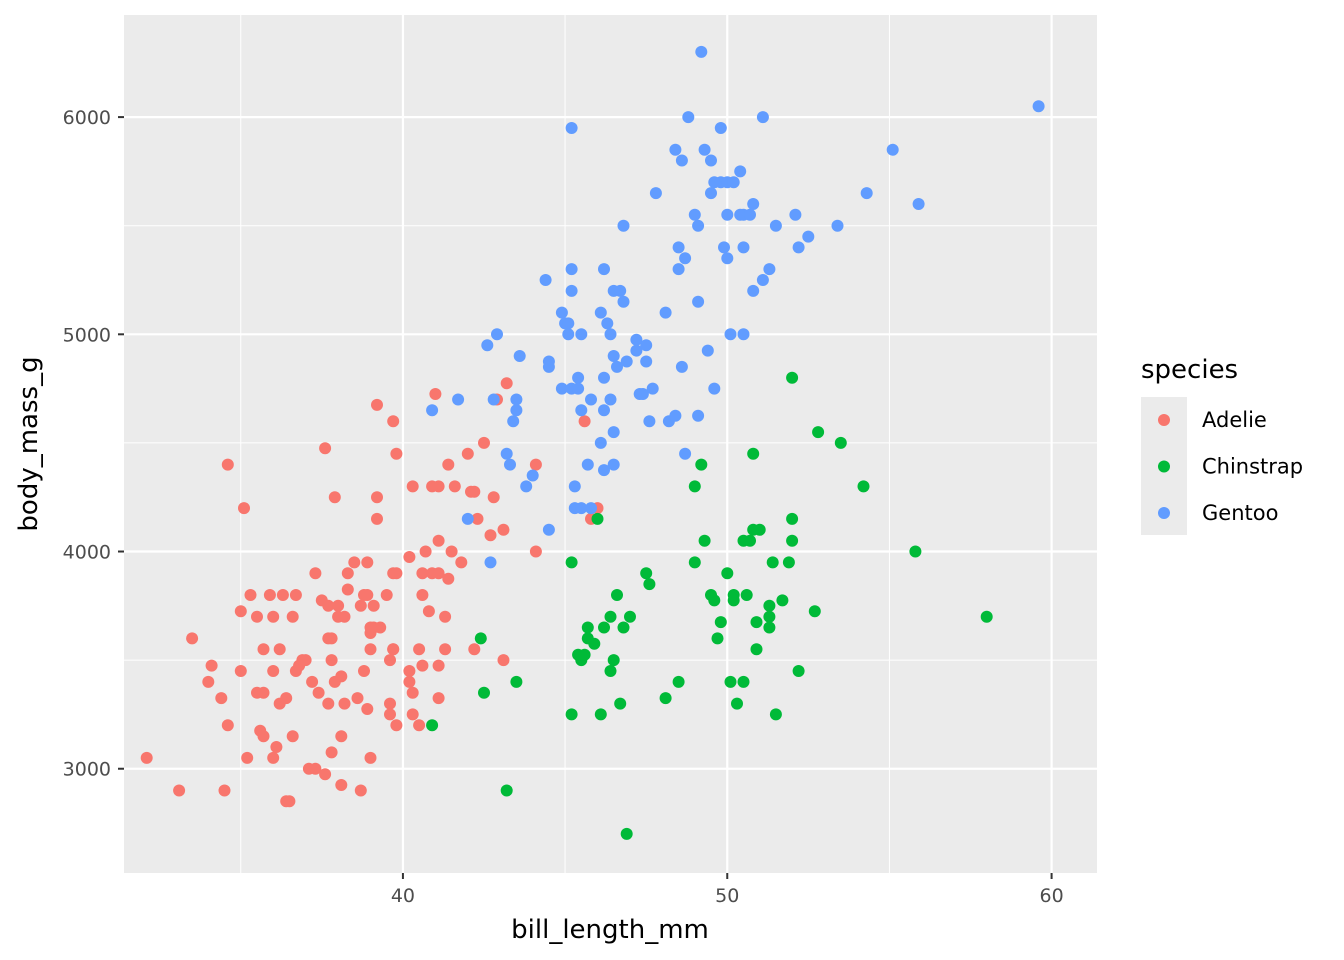 The image size is (1344, 960). What do you see at coordinates (727, 890) in the screenshot?
I see `x-axis: 40 50 60` at bounding box center [727, 890].